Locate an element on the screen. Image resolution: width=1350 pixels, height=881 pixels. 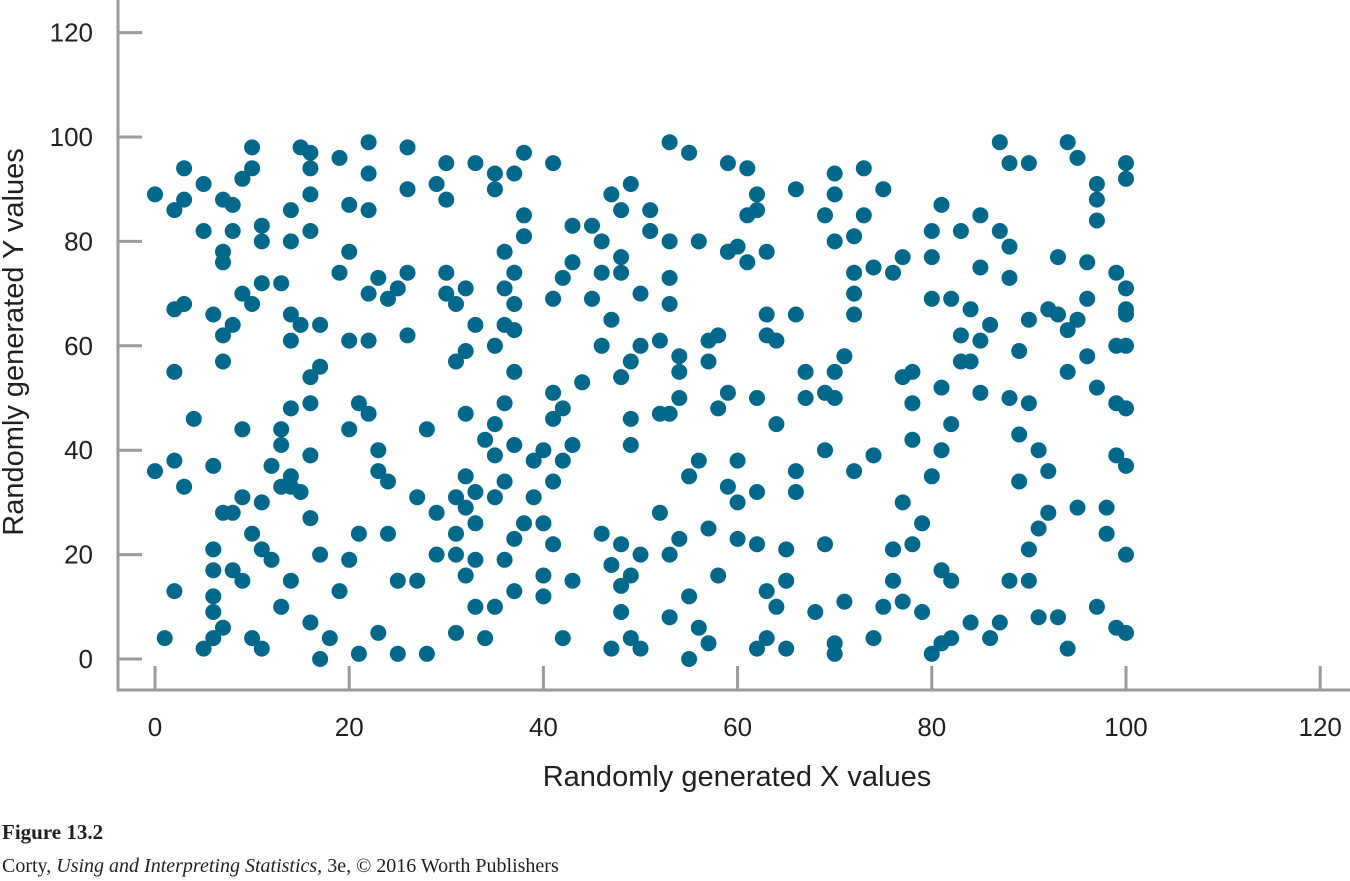
credit-edition-publisher: 3e, © 2016 Worth Publishers is located at coordinates (440, 866).